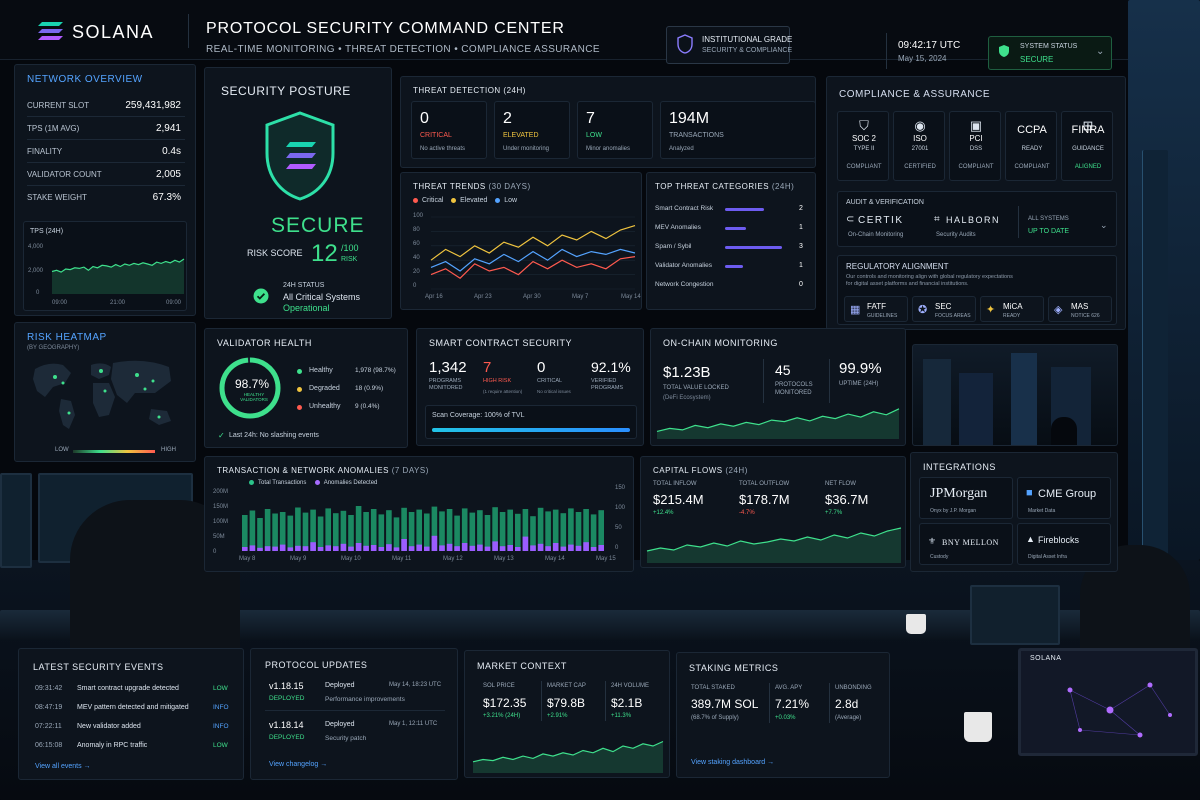 The image size is (1200, 800). Describe the element at coordinates (728, 45) in the screenshot. I see `grade-badge` at that location.